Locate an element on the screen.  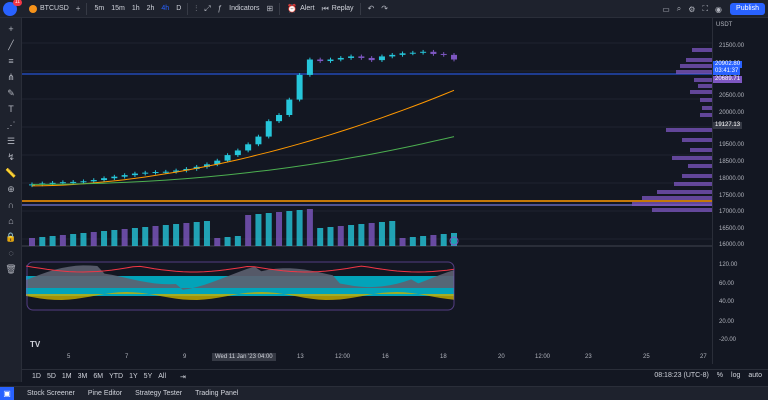
percent-toggle: % is located at coordinates (720, 375).